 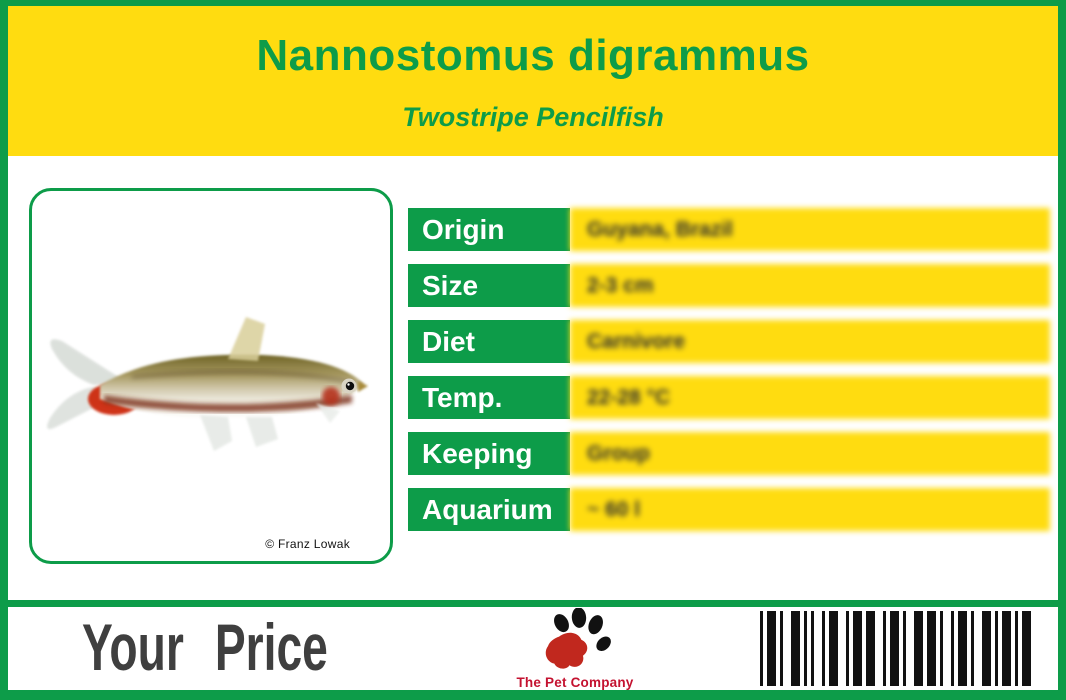 I want to click on spec-row-keeping: Keeping Group, so click(x=729, y=453).